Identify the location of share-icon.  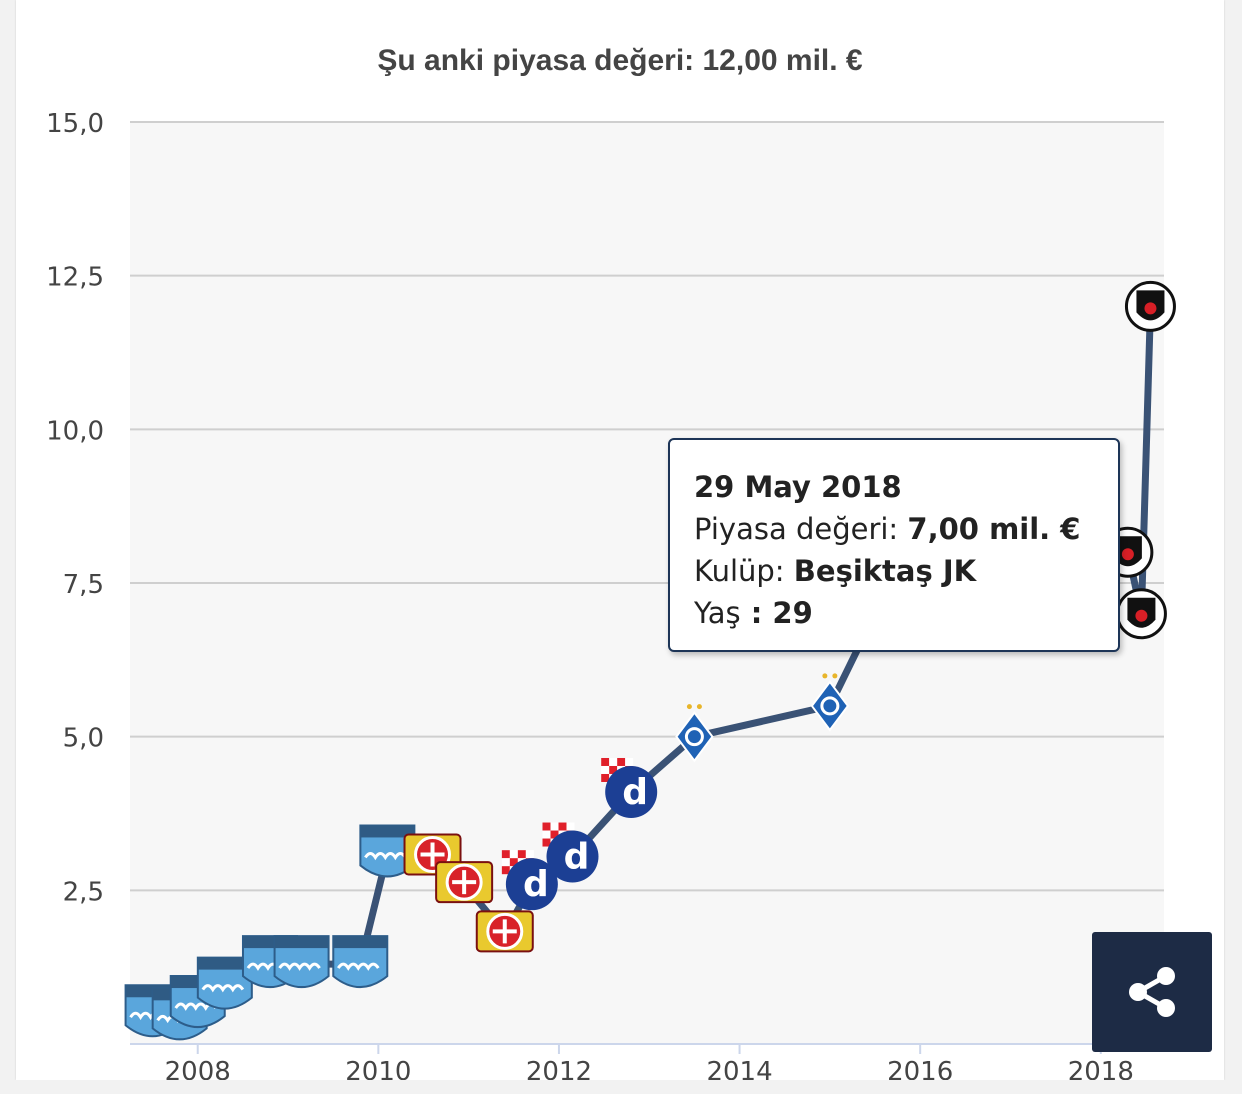
(1152, 992).